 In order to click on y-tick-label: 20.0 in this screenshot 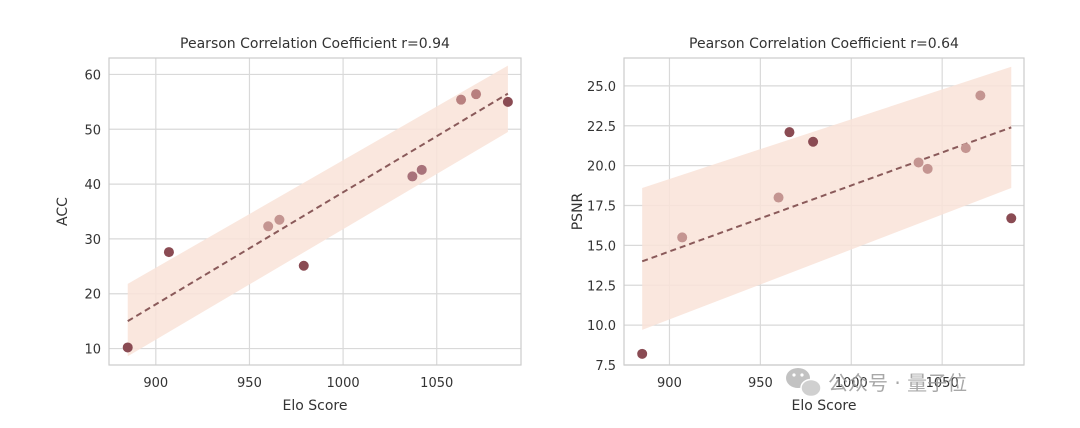, I will do `click(601, 167)`.